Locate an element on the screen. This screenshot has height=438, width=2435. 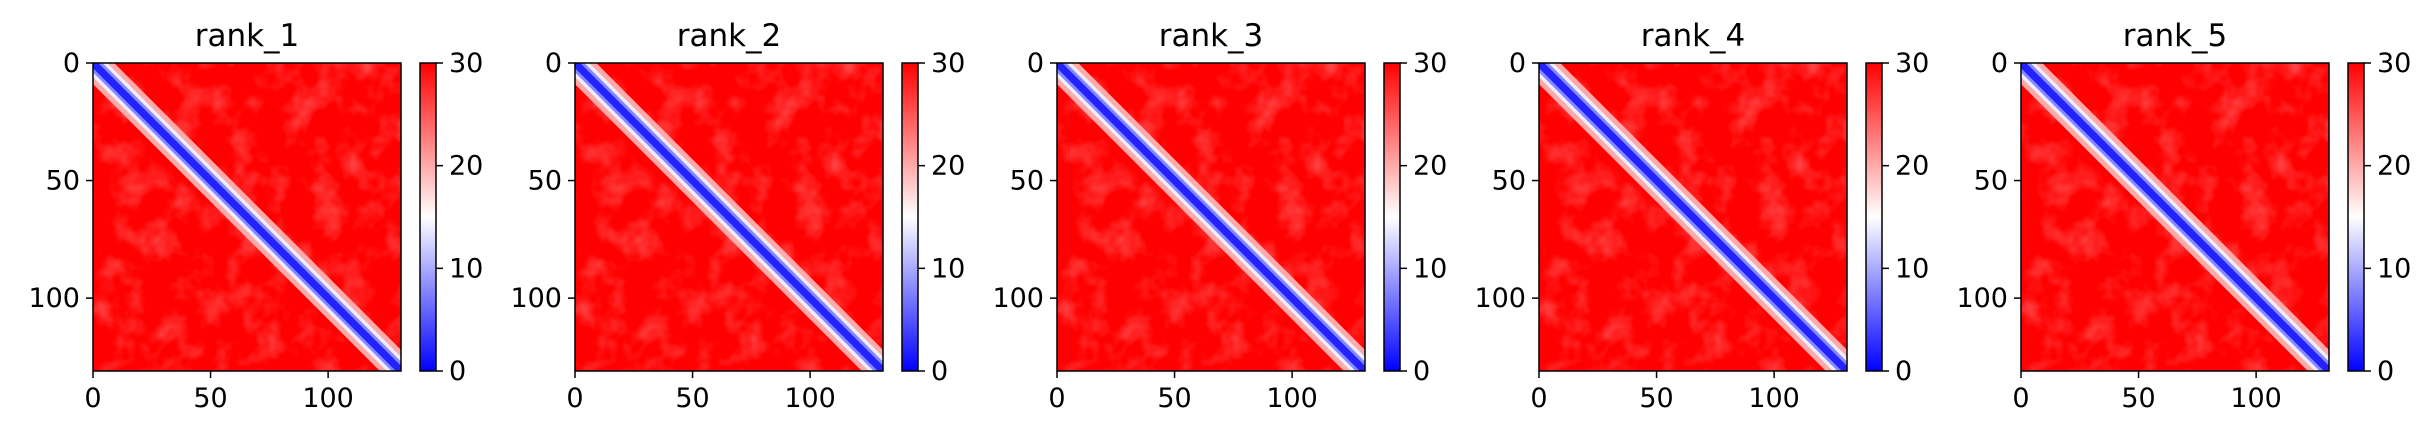
panel-title: rank_3 is located at coordinates (1211, 36).